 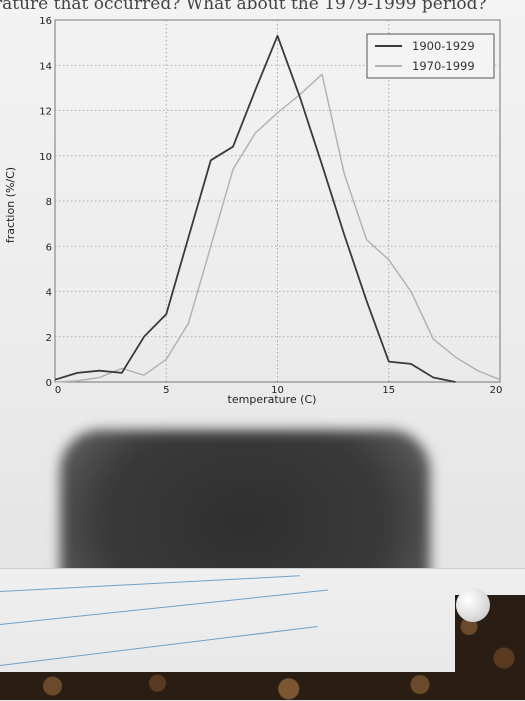 What do you see at coordinates (45, 112) in the screenshot?
I see `y-tick-label: 12` at bounding box center [45, 112].